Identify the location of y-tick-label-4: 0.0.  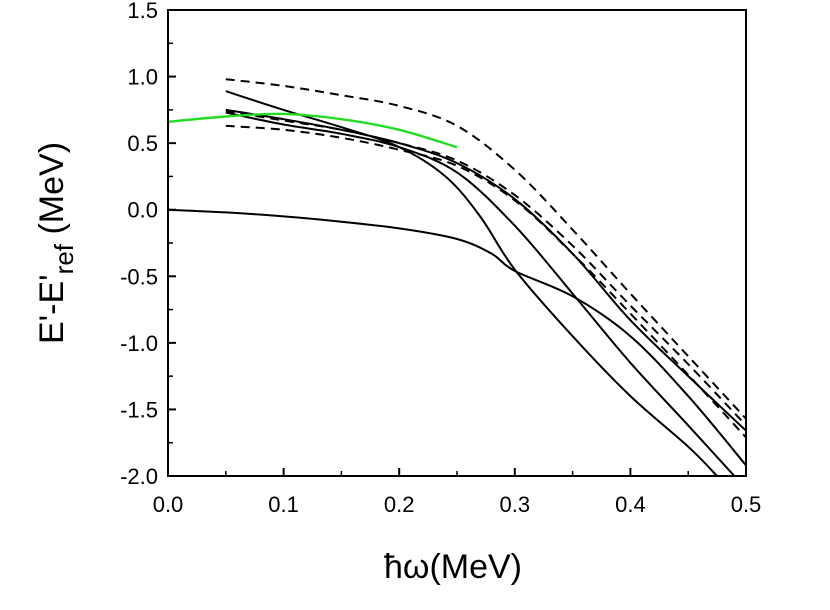
(142, 210).